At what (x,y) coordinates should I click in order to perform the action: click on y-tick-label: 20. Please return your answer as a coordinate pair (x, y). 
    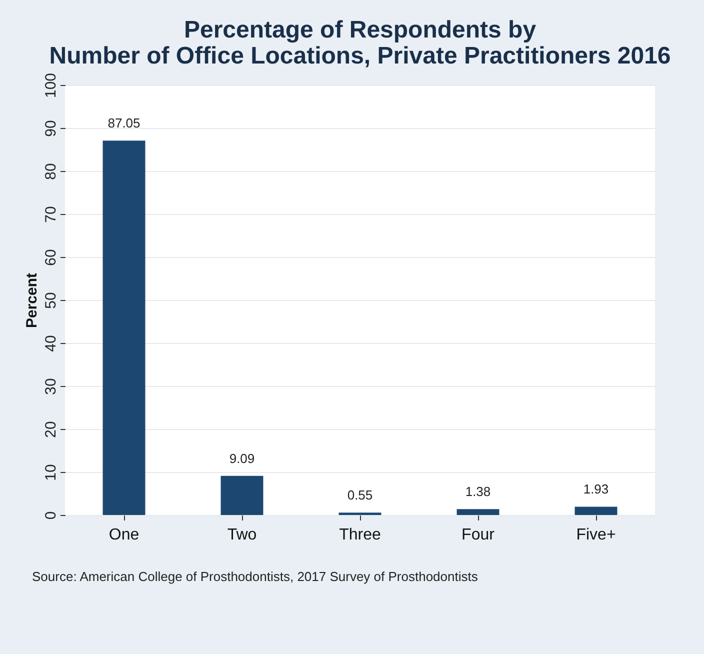
    Looking at the image, I should click on (51, 429).